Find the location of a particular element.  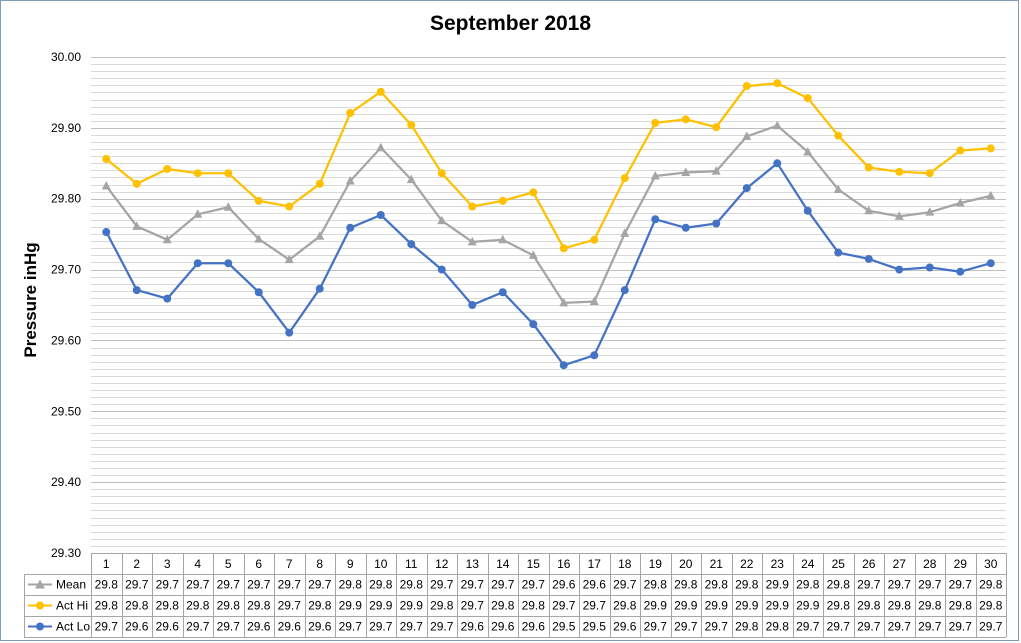

x-tick-label: 3 is located at coordinates (167, 564).